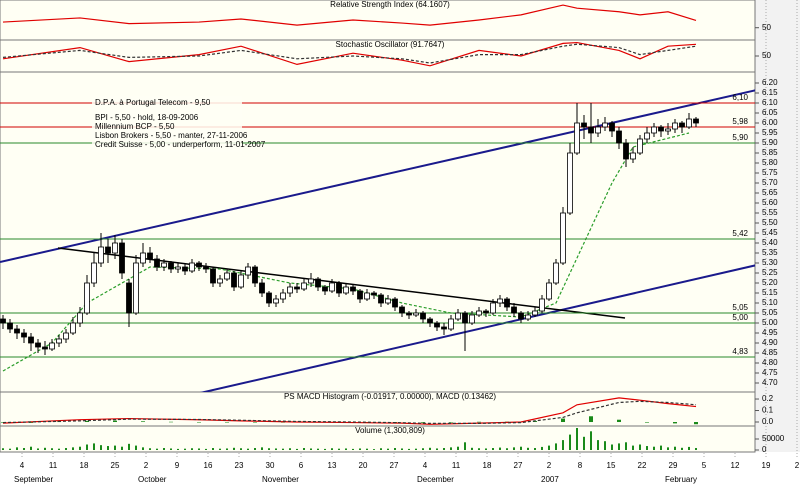 The width and height of the screenshot is (800, 486). Describe the element at coordinates (704, 465) in the screenshot. I see `x-tick-label: 5` at that location.